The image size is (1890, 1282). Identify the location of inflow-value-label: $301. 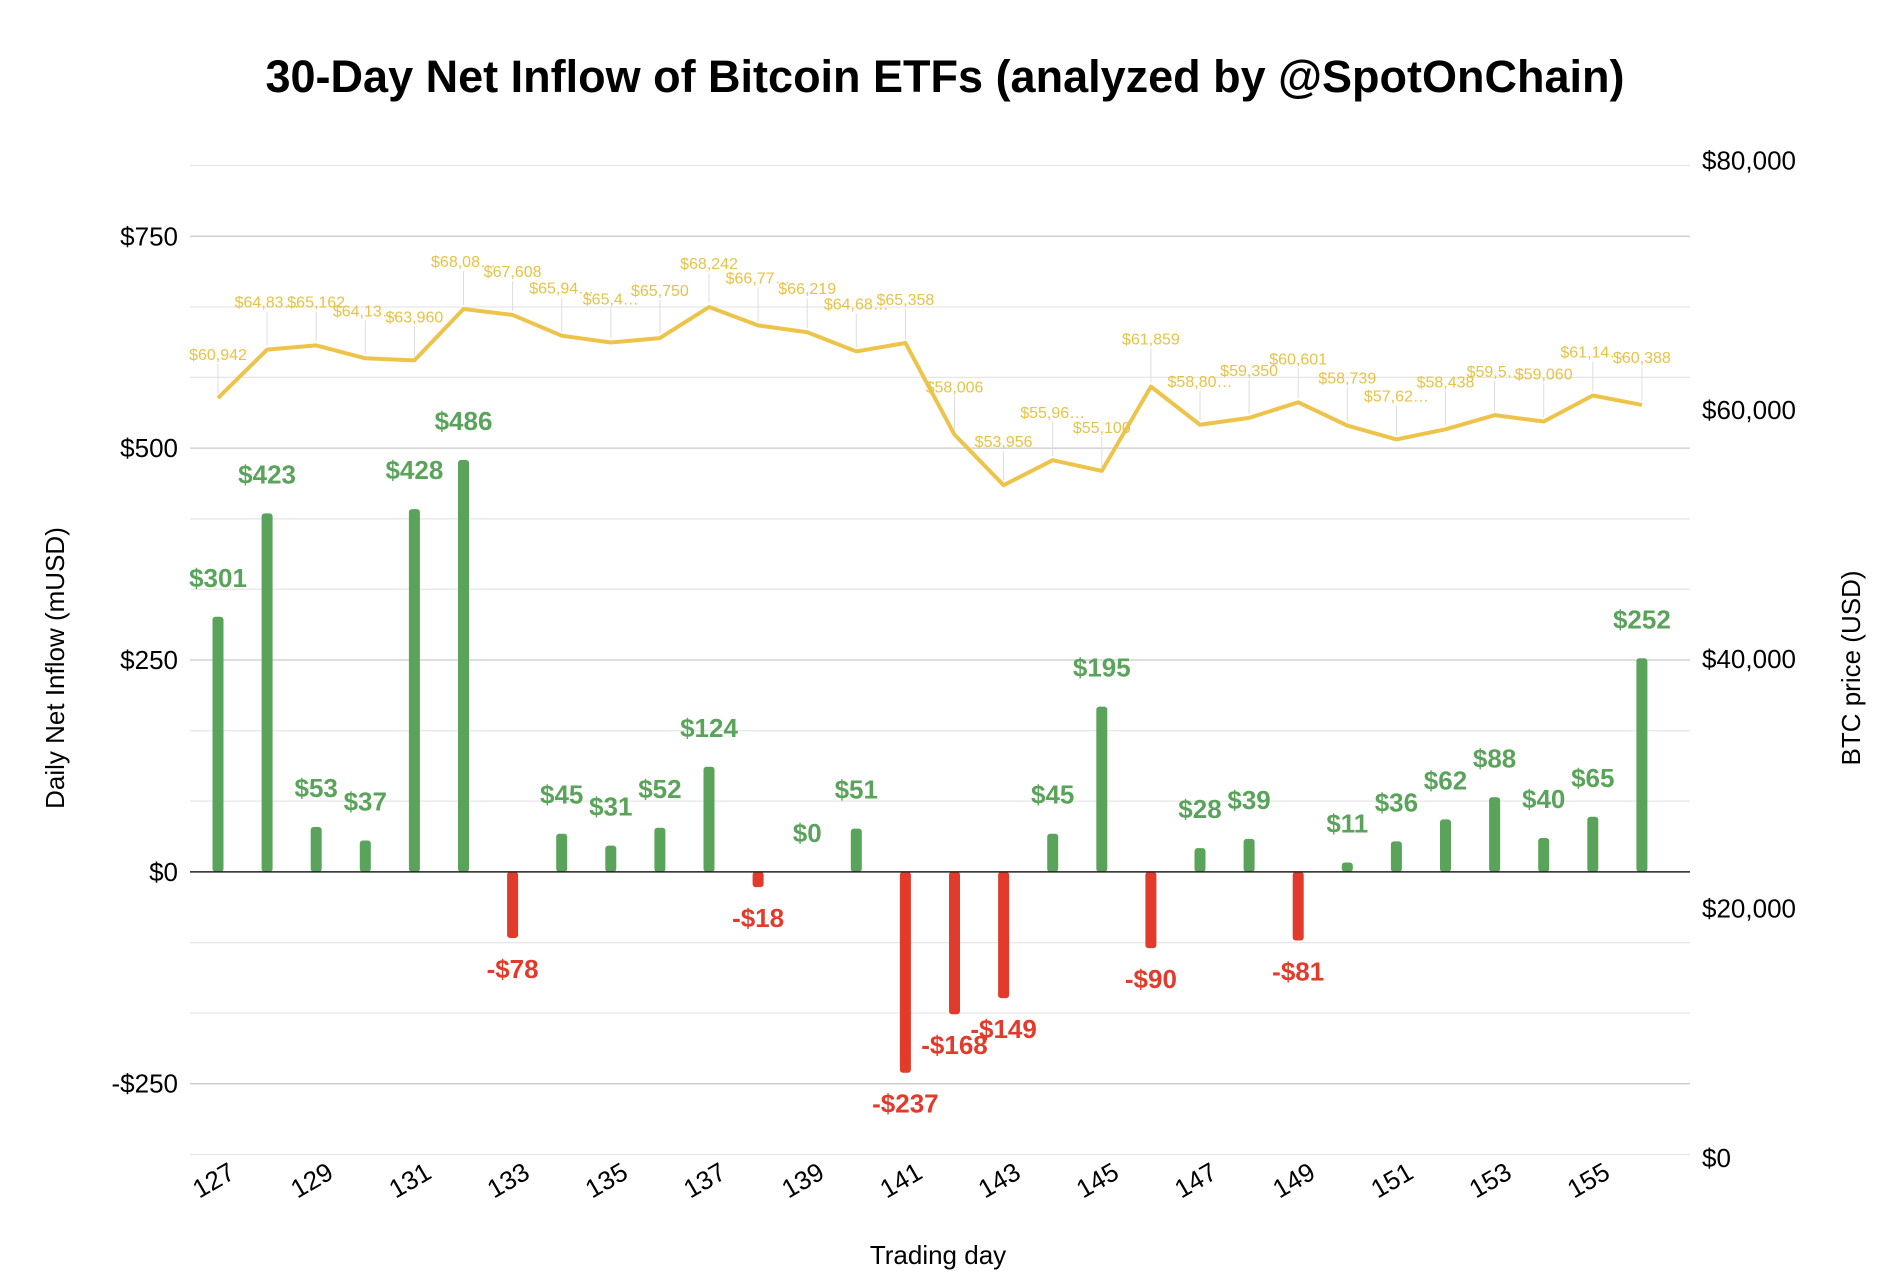
(218, 578).